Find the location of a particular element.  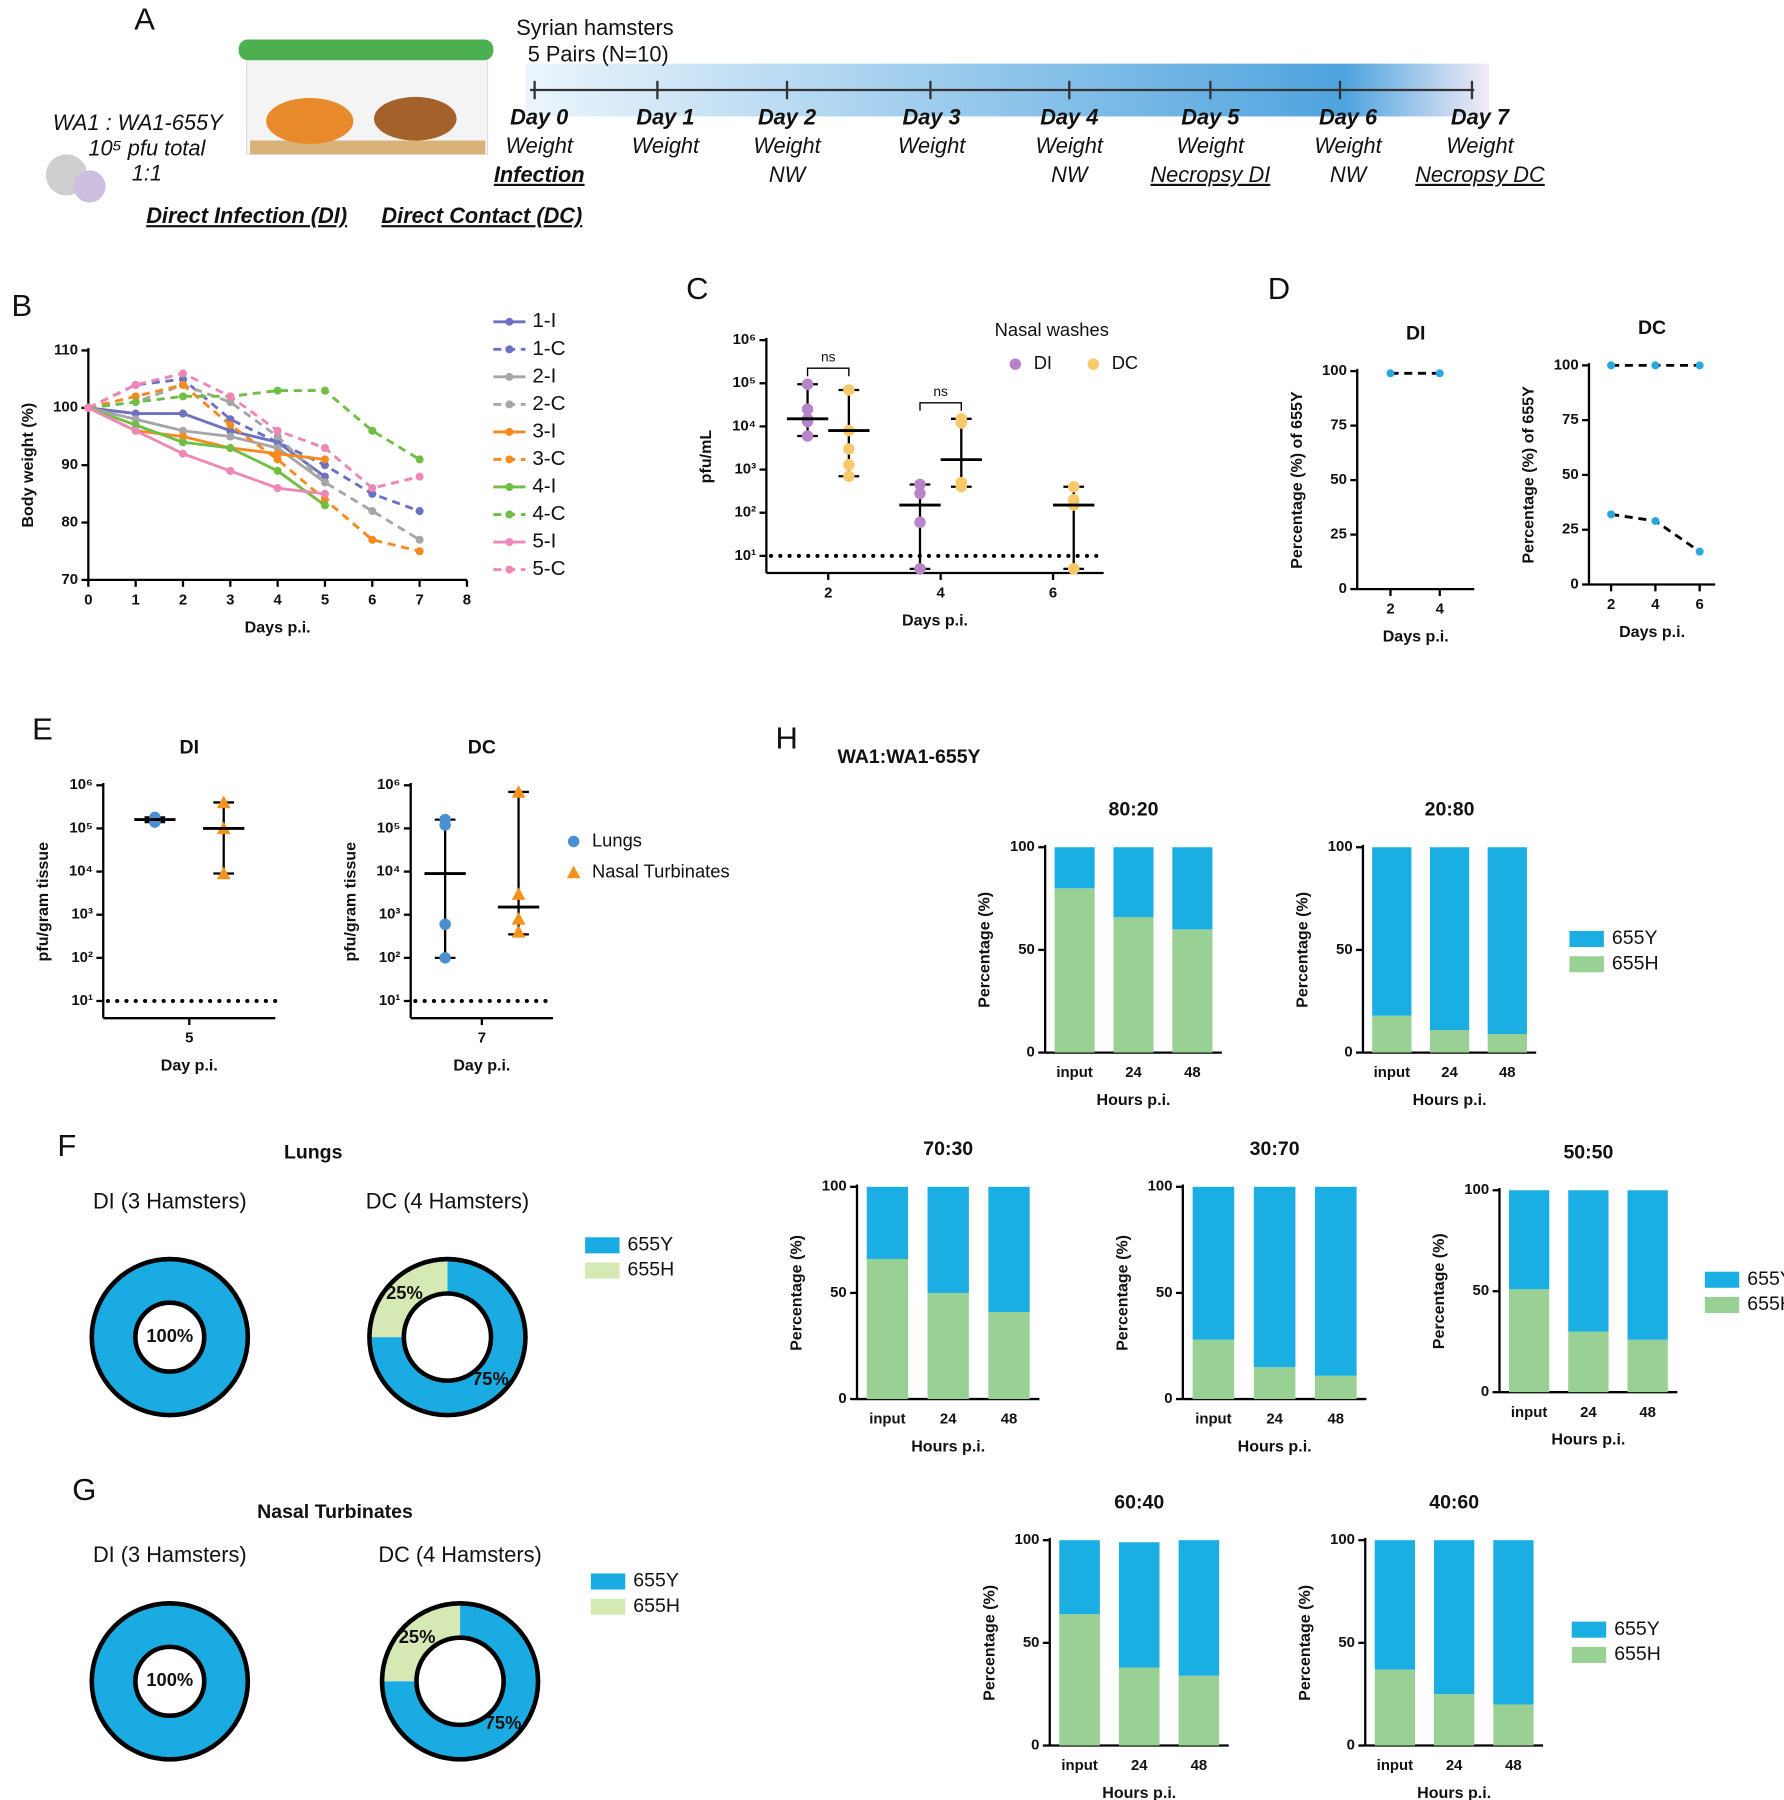

donut-outline is located at coordinates (170, 1337).